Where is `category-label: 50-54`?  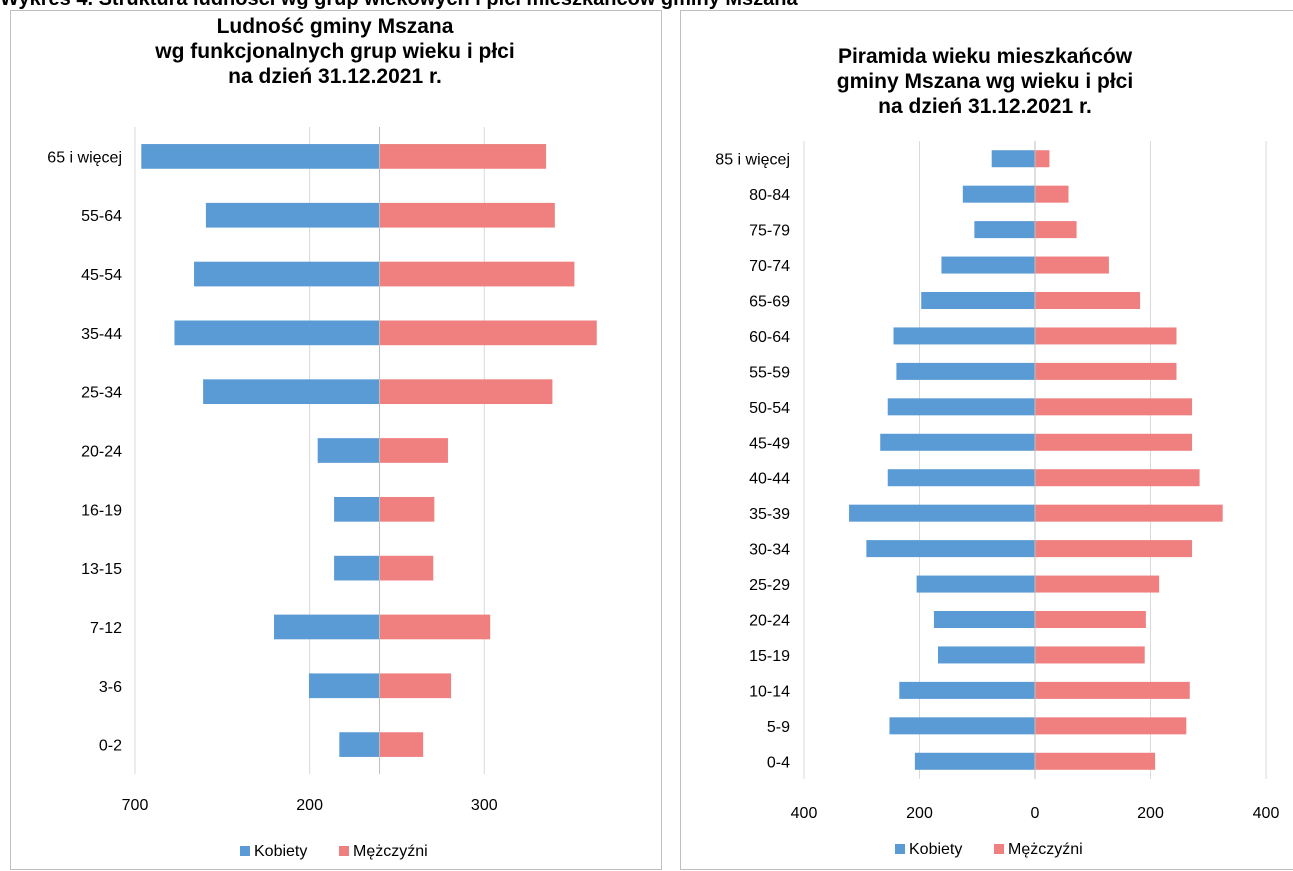 category-label: 50-54 is located at coordinates (769, 408).